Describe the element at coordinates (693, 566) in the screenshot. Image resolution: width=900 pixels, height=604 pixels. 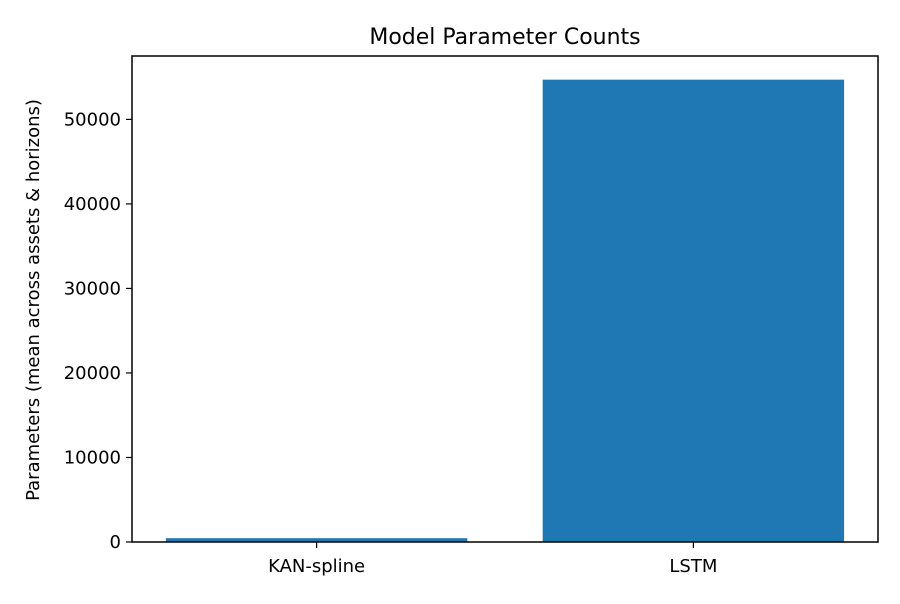
I see `x-tick-label: LSTM` at that location.